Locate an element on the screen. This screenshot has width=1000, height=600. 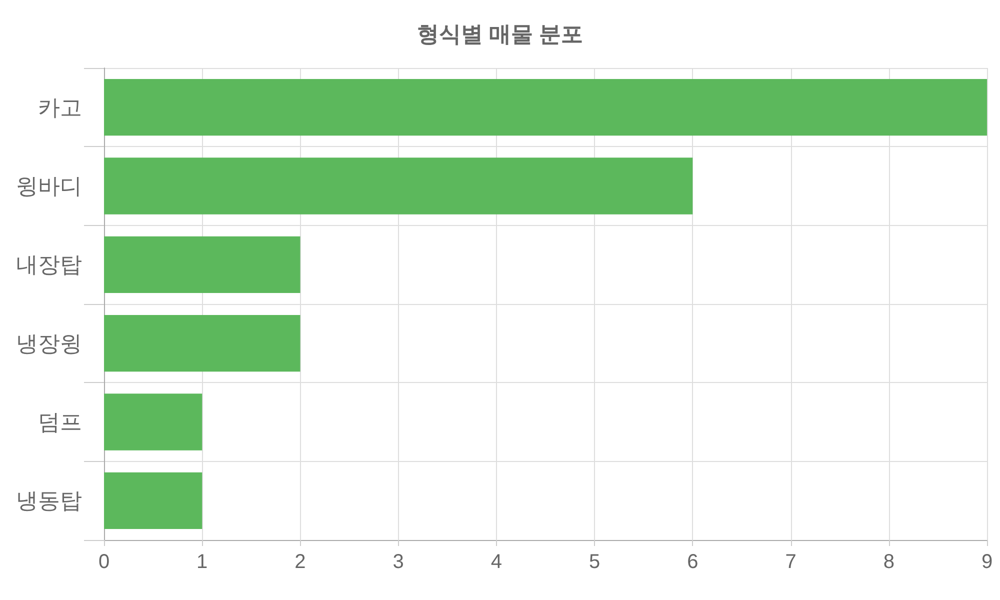
x-tick-label: 1 is located at coordinates (202, 562).